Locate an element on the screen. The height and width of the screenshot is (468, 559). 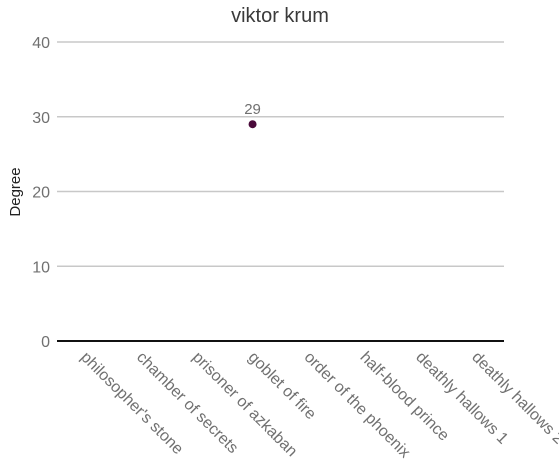
x-tick-label-8: deathly hallows 2 is located at coordinates (513, 398).